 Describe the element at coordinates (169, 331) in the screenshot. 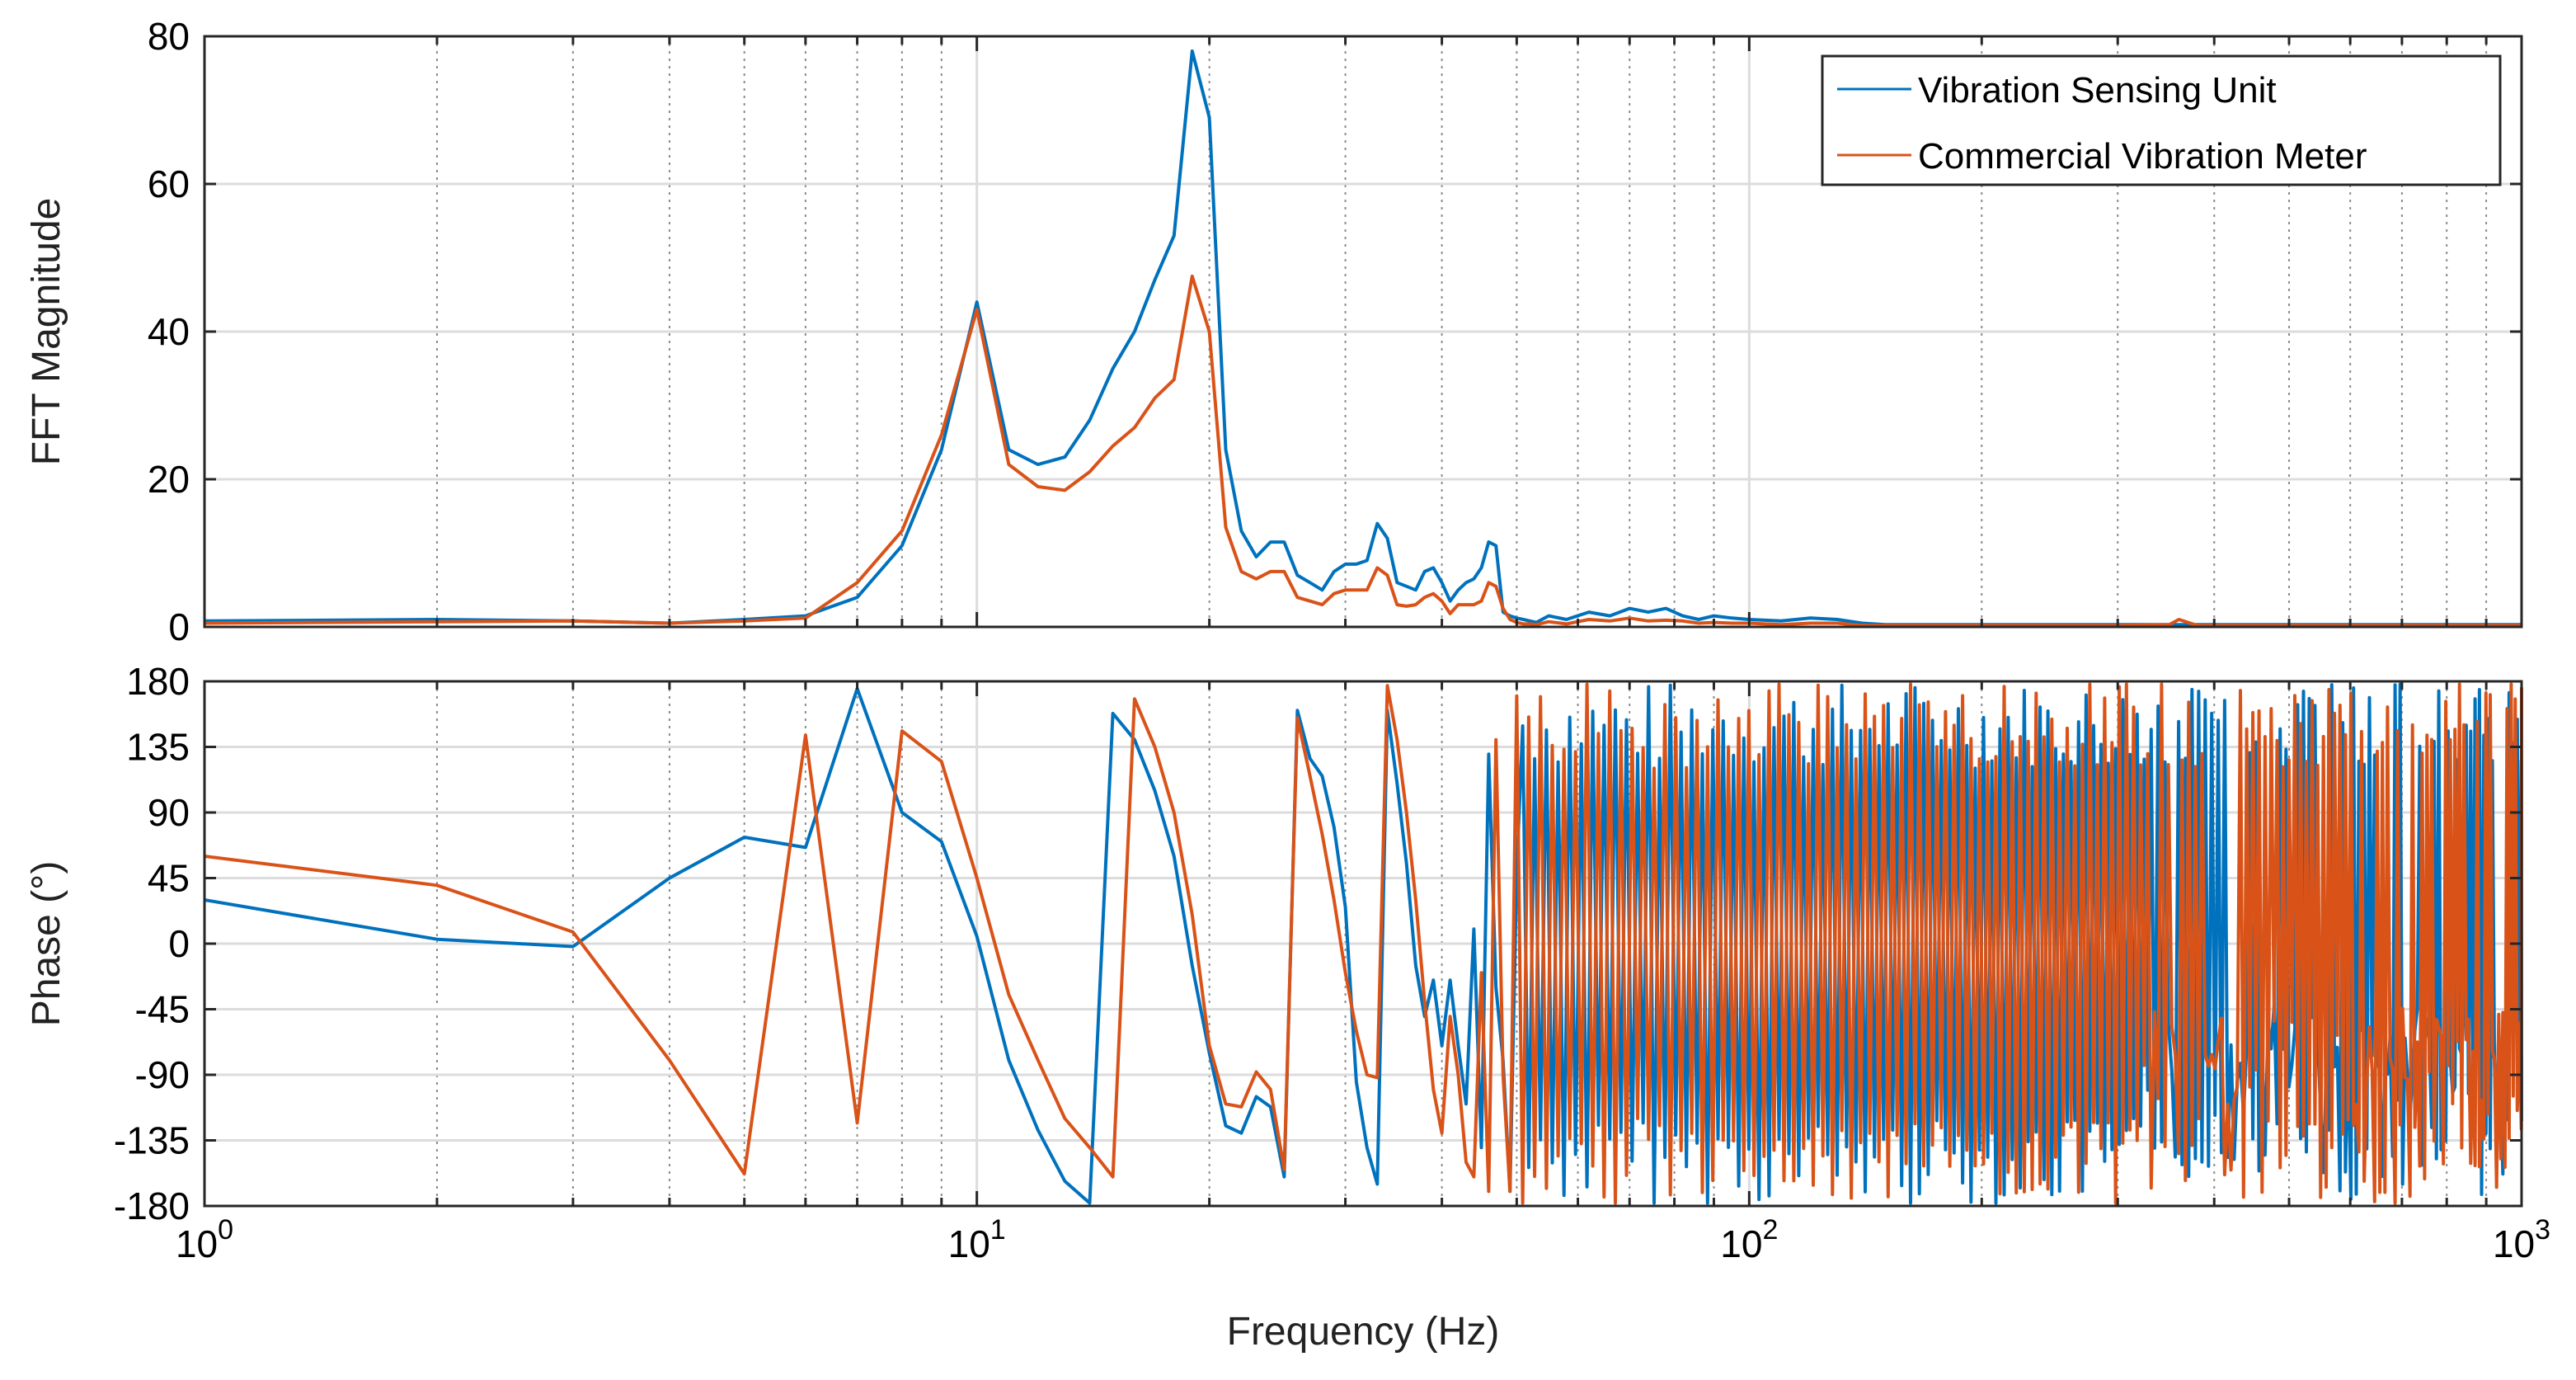

I see `y-tick-label: 40` at that location.